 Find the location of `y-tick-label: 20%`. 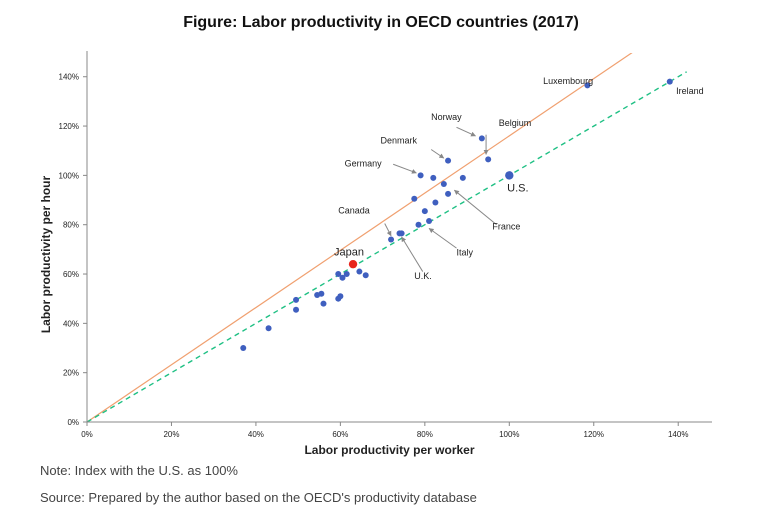

y-tick-label: 20% is located at coordinates (71, 373).